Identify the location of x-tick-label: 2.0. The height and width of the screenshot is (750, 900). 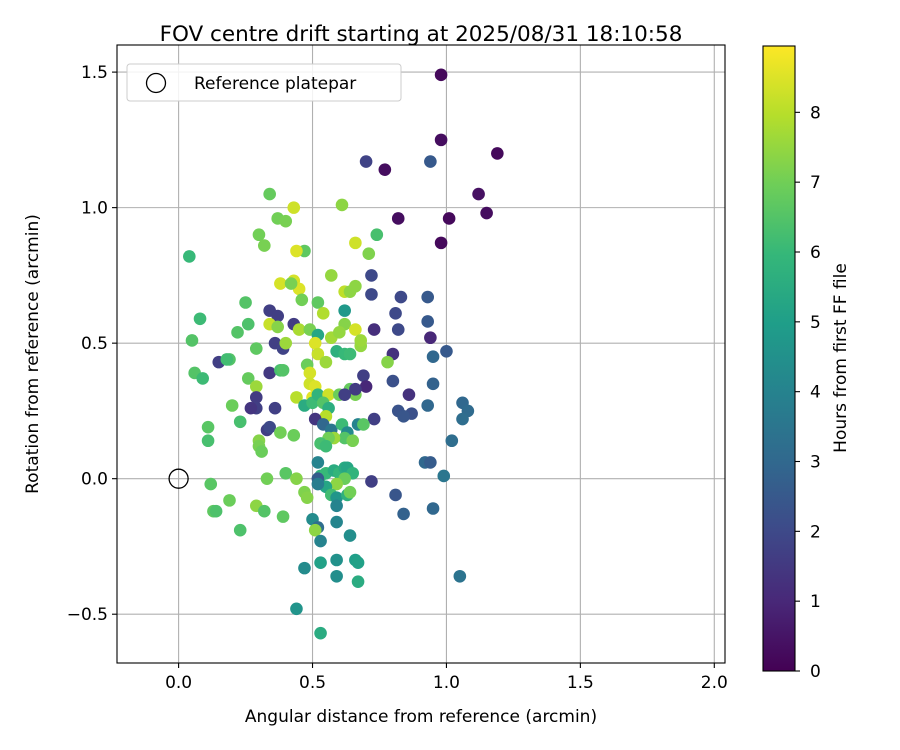
(714, 683).